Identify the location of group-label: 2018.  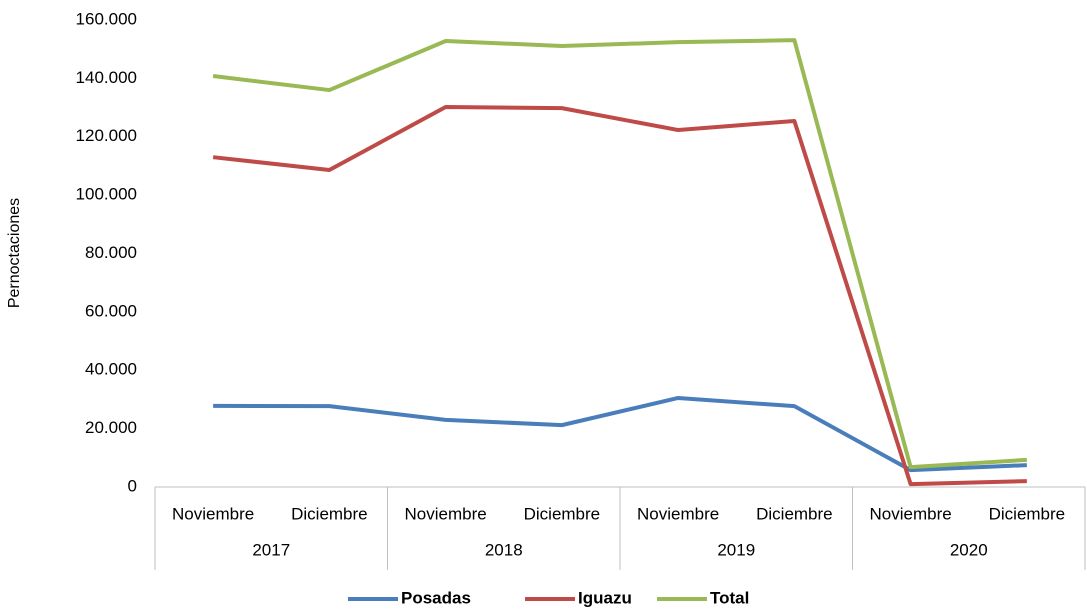
(504, 549).